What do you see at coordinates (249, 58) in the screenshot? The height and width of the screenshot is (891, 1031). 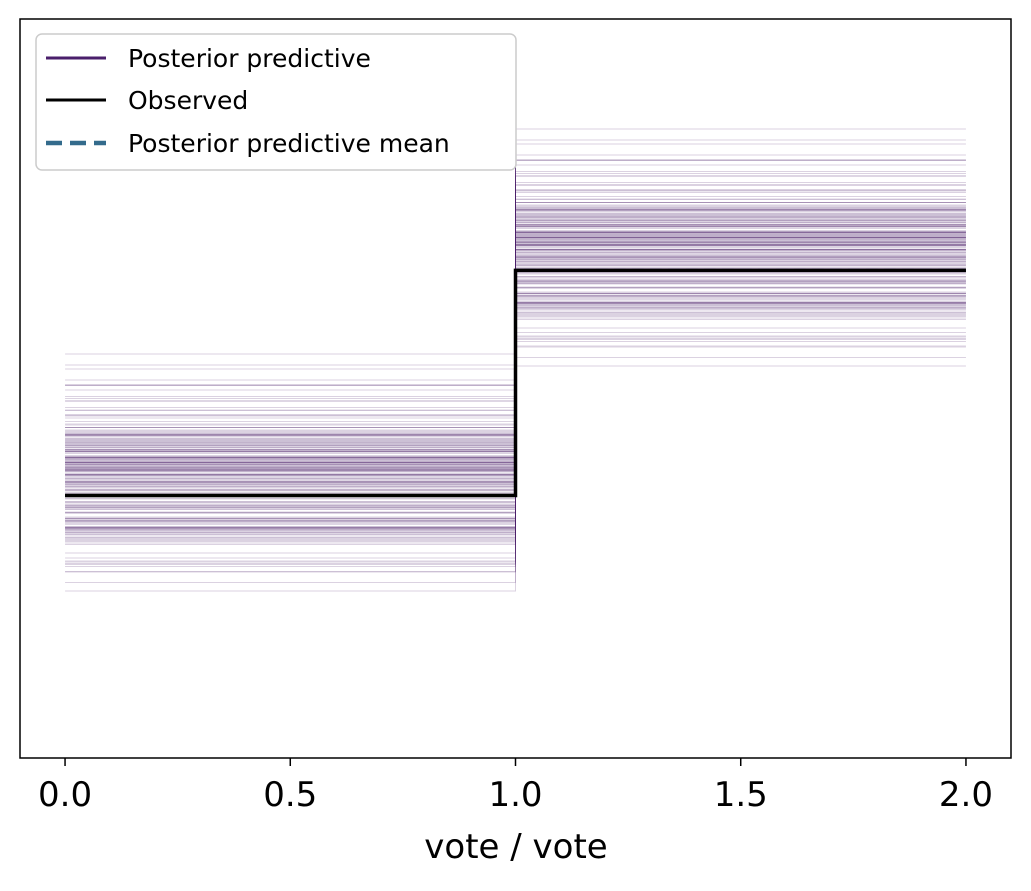 I see `legend-label-posterior: Posterior predictive` at bounding box center [249, 58].